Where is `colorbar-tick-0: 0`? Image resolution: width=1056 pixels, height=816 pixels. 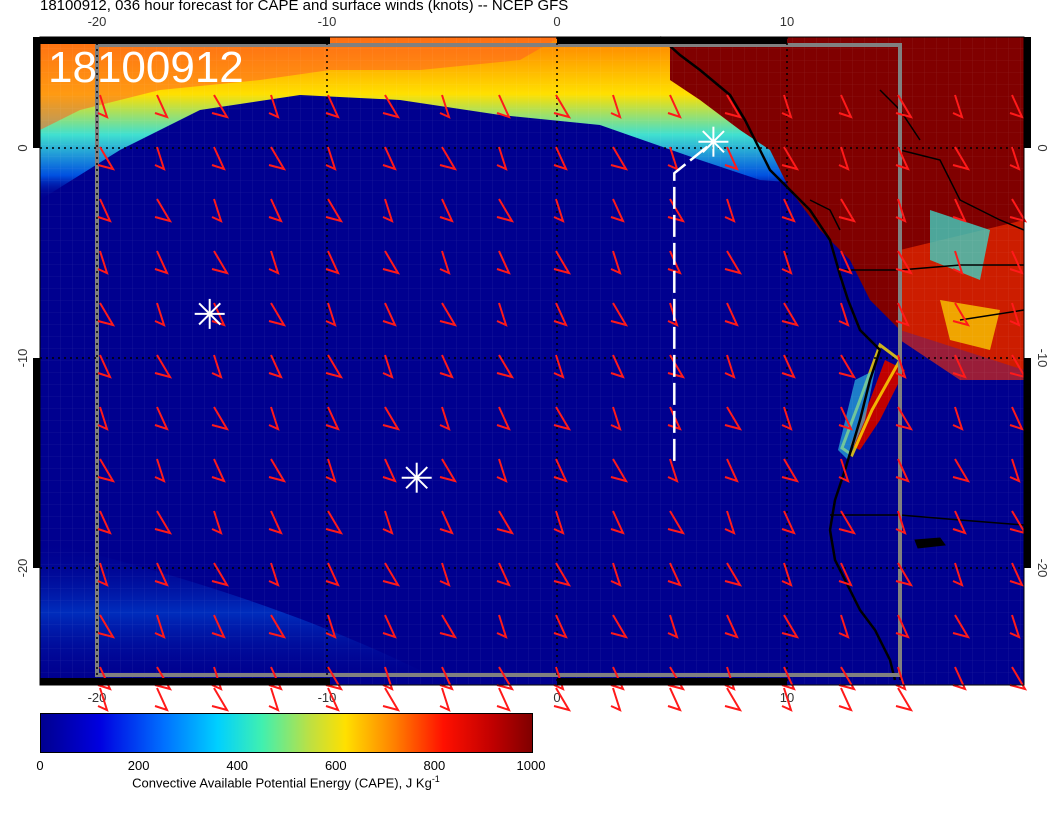
colorbar-tick-0: 0 is located at coordinates (40, 765).